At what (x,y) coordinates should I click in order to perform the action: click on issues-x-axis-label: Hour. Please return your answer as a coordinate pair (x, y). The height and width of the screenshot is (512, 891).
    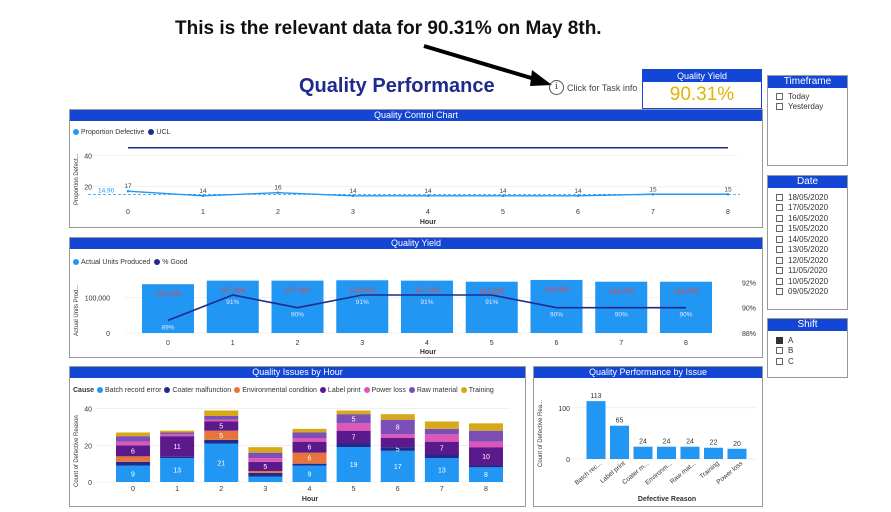
    Looking at the image, I should click on (310, 499).